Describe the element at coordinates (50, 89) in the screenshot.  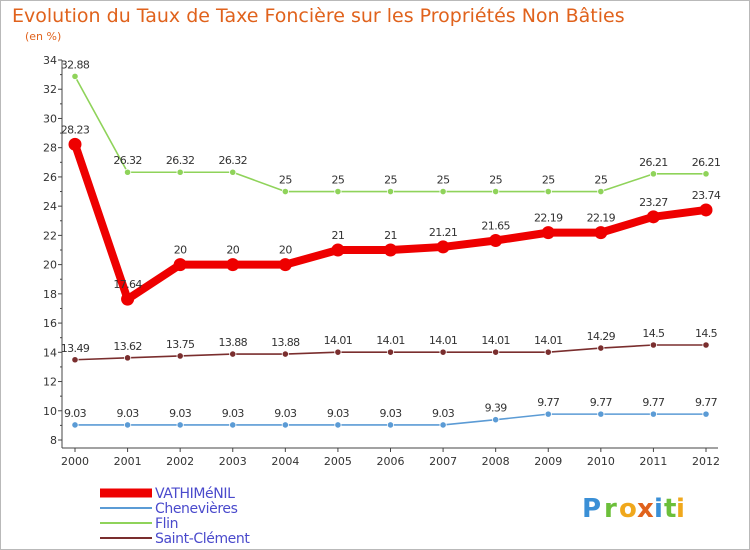
I see `y-tick-label: 32` at that location.